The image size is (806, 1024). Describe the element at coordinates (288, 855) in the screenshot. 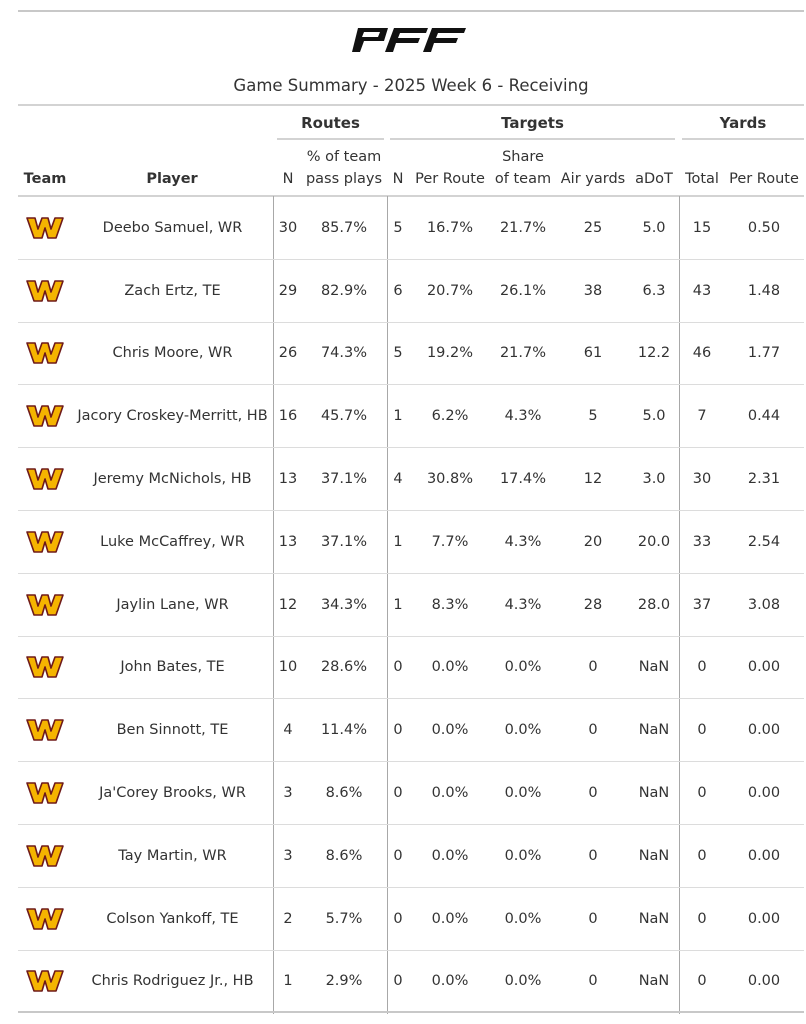

I see `routes-cell: 3` at that location.